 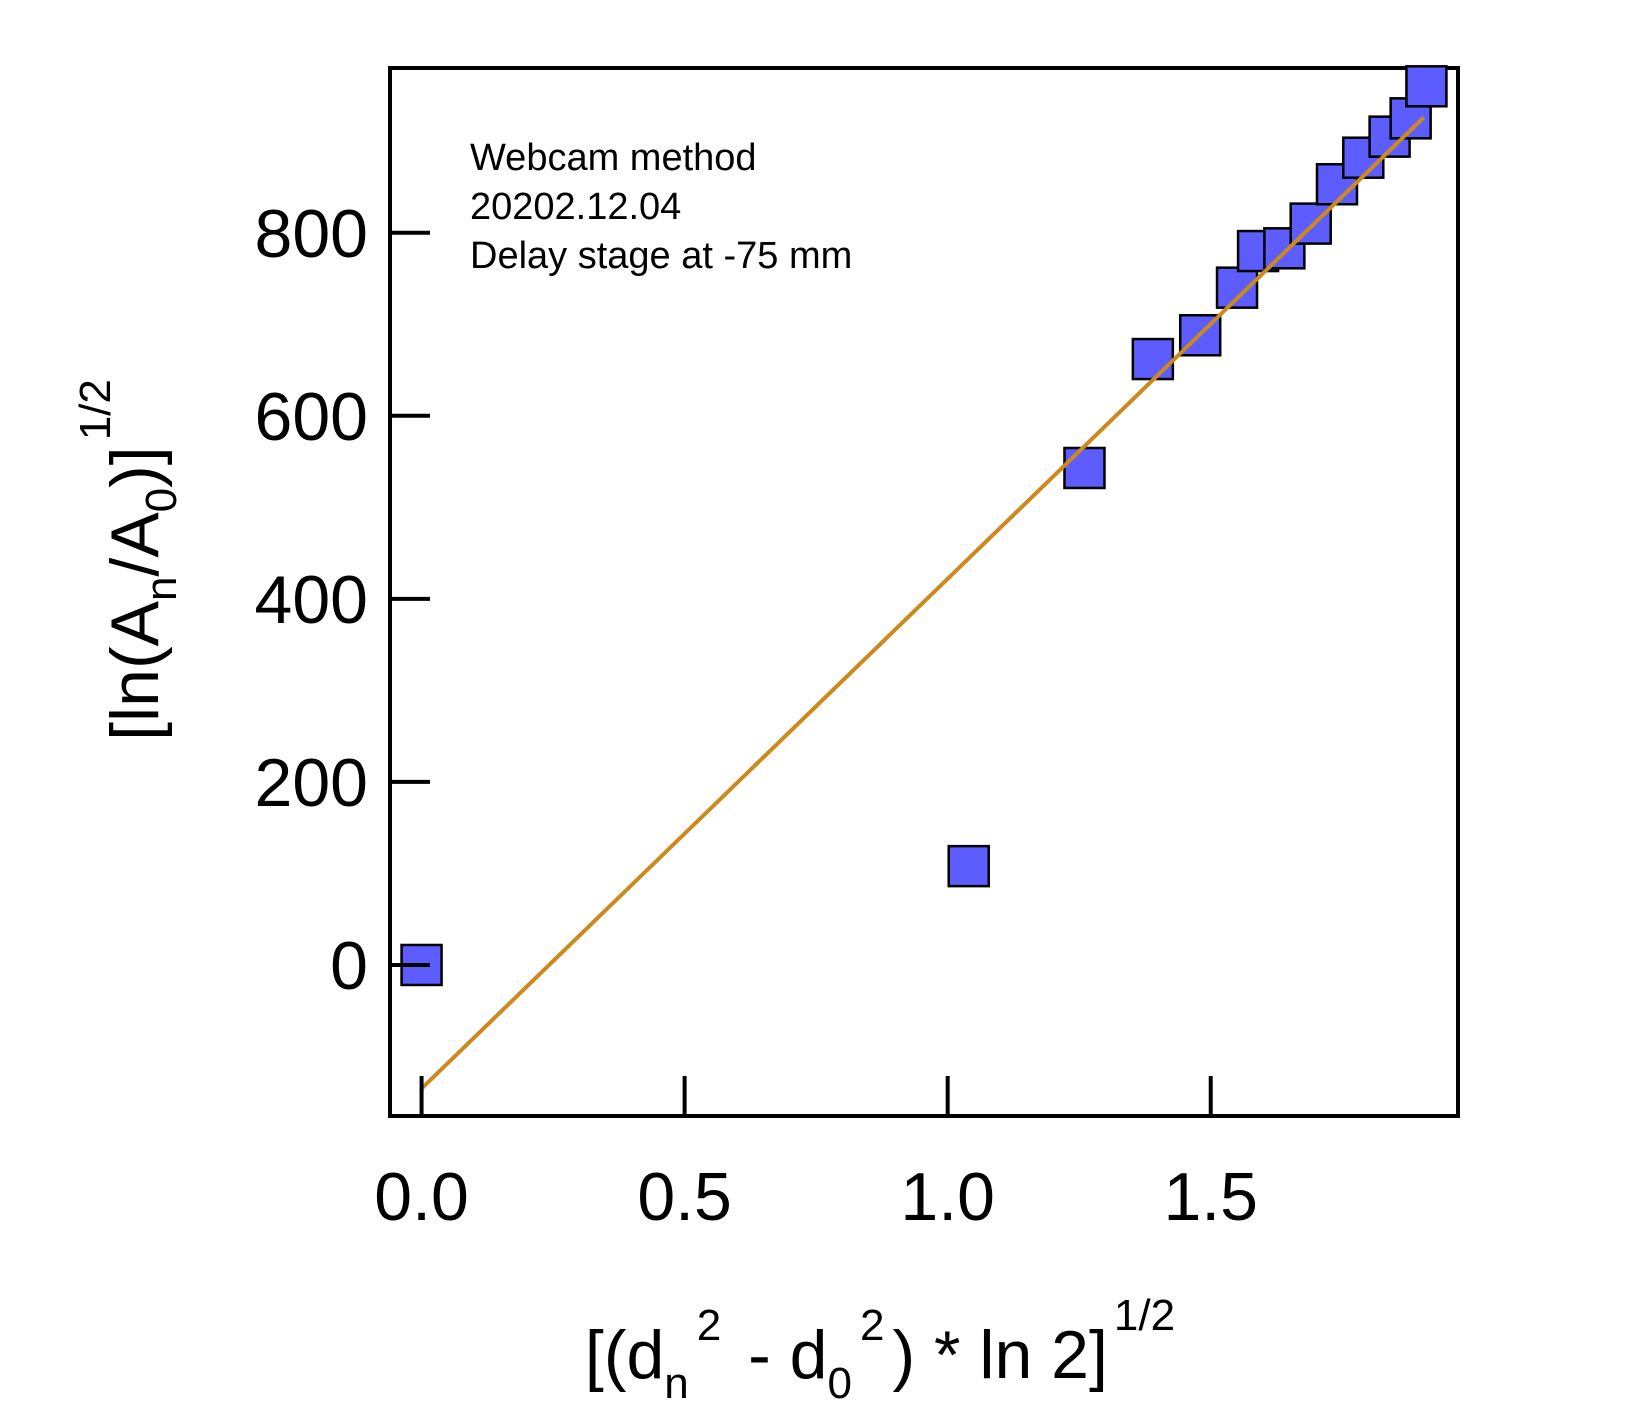 What do you see at coordinates (1210, 1197) in the screenshot?
I see `x-tick-label: 1.5` at bounding box center [1210, 1197].